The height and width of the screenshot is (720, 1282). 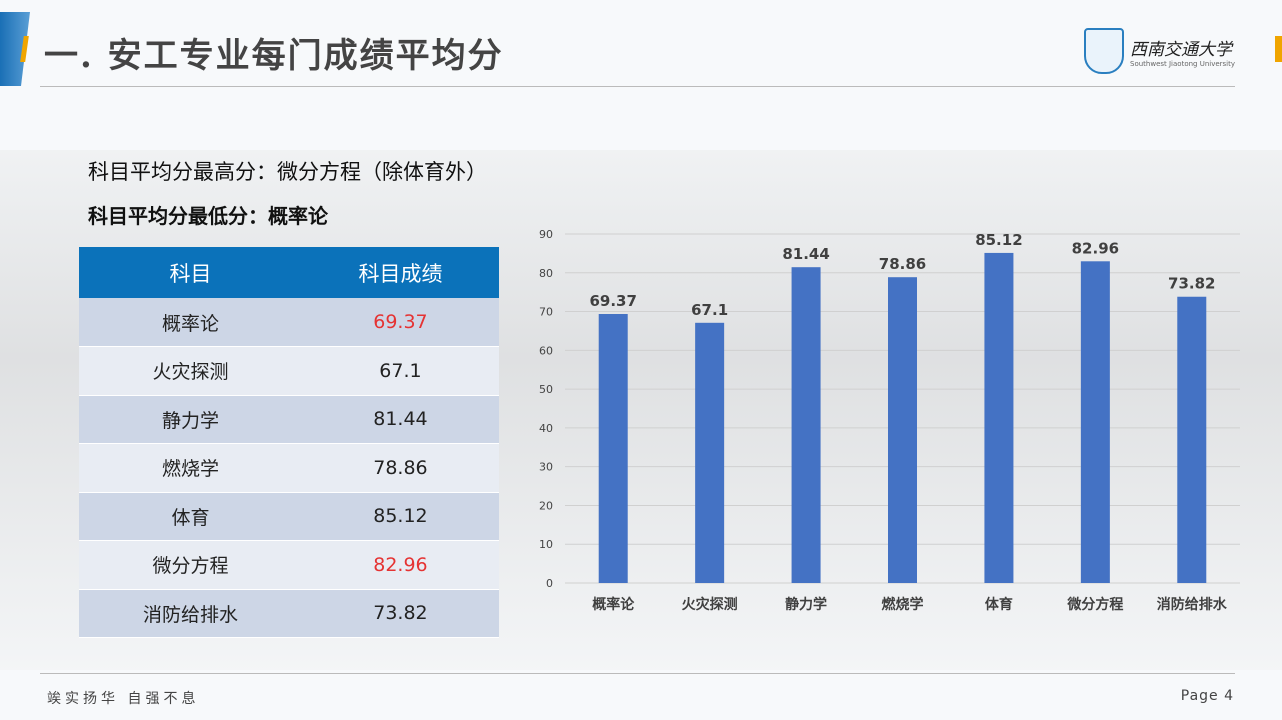 I want to click on y-tick-label: 80, so click(x=546, y=273).